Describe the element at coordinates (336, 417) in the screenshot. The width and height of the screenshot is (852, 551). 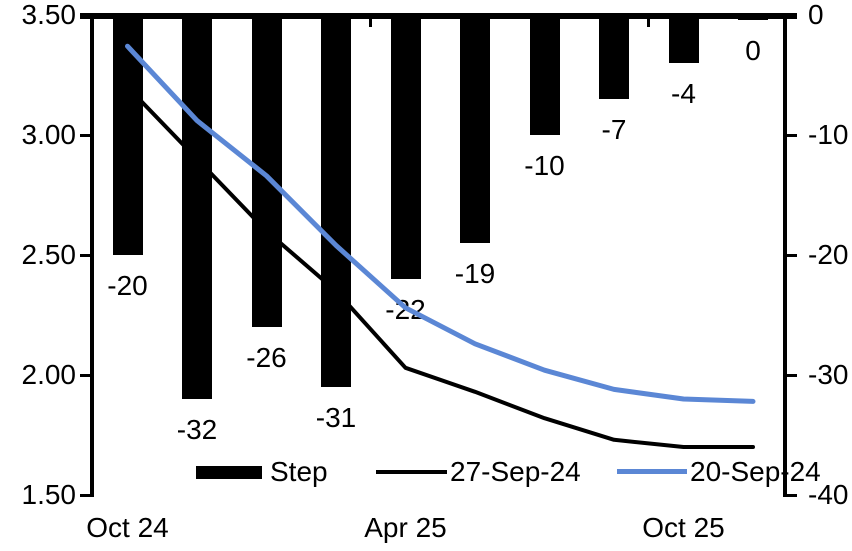
I see `bar-value-label: -31` at that location.